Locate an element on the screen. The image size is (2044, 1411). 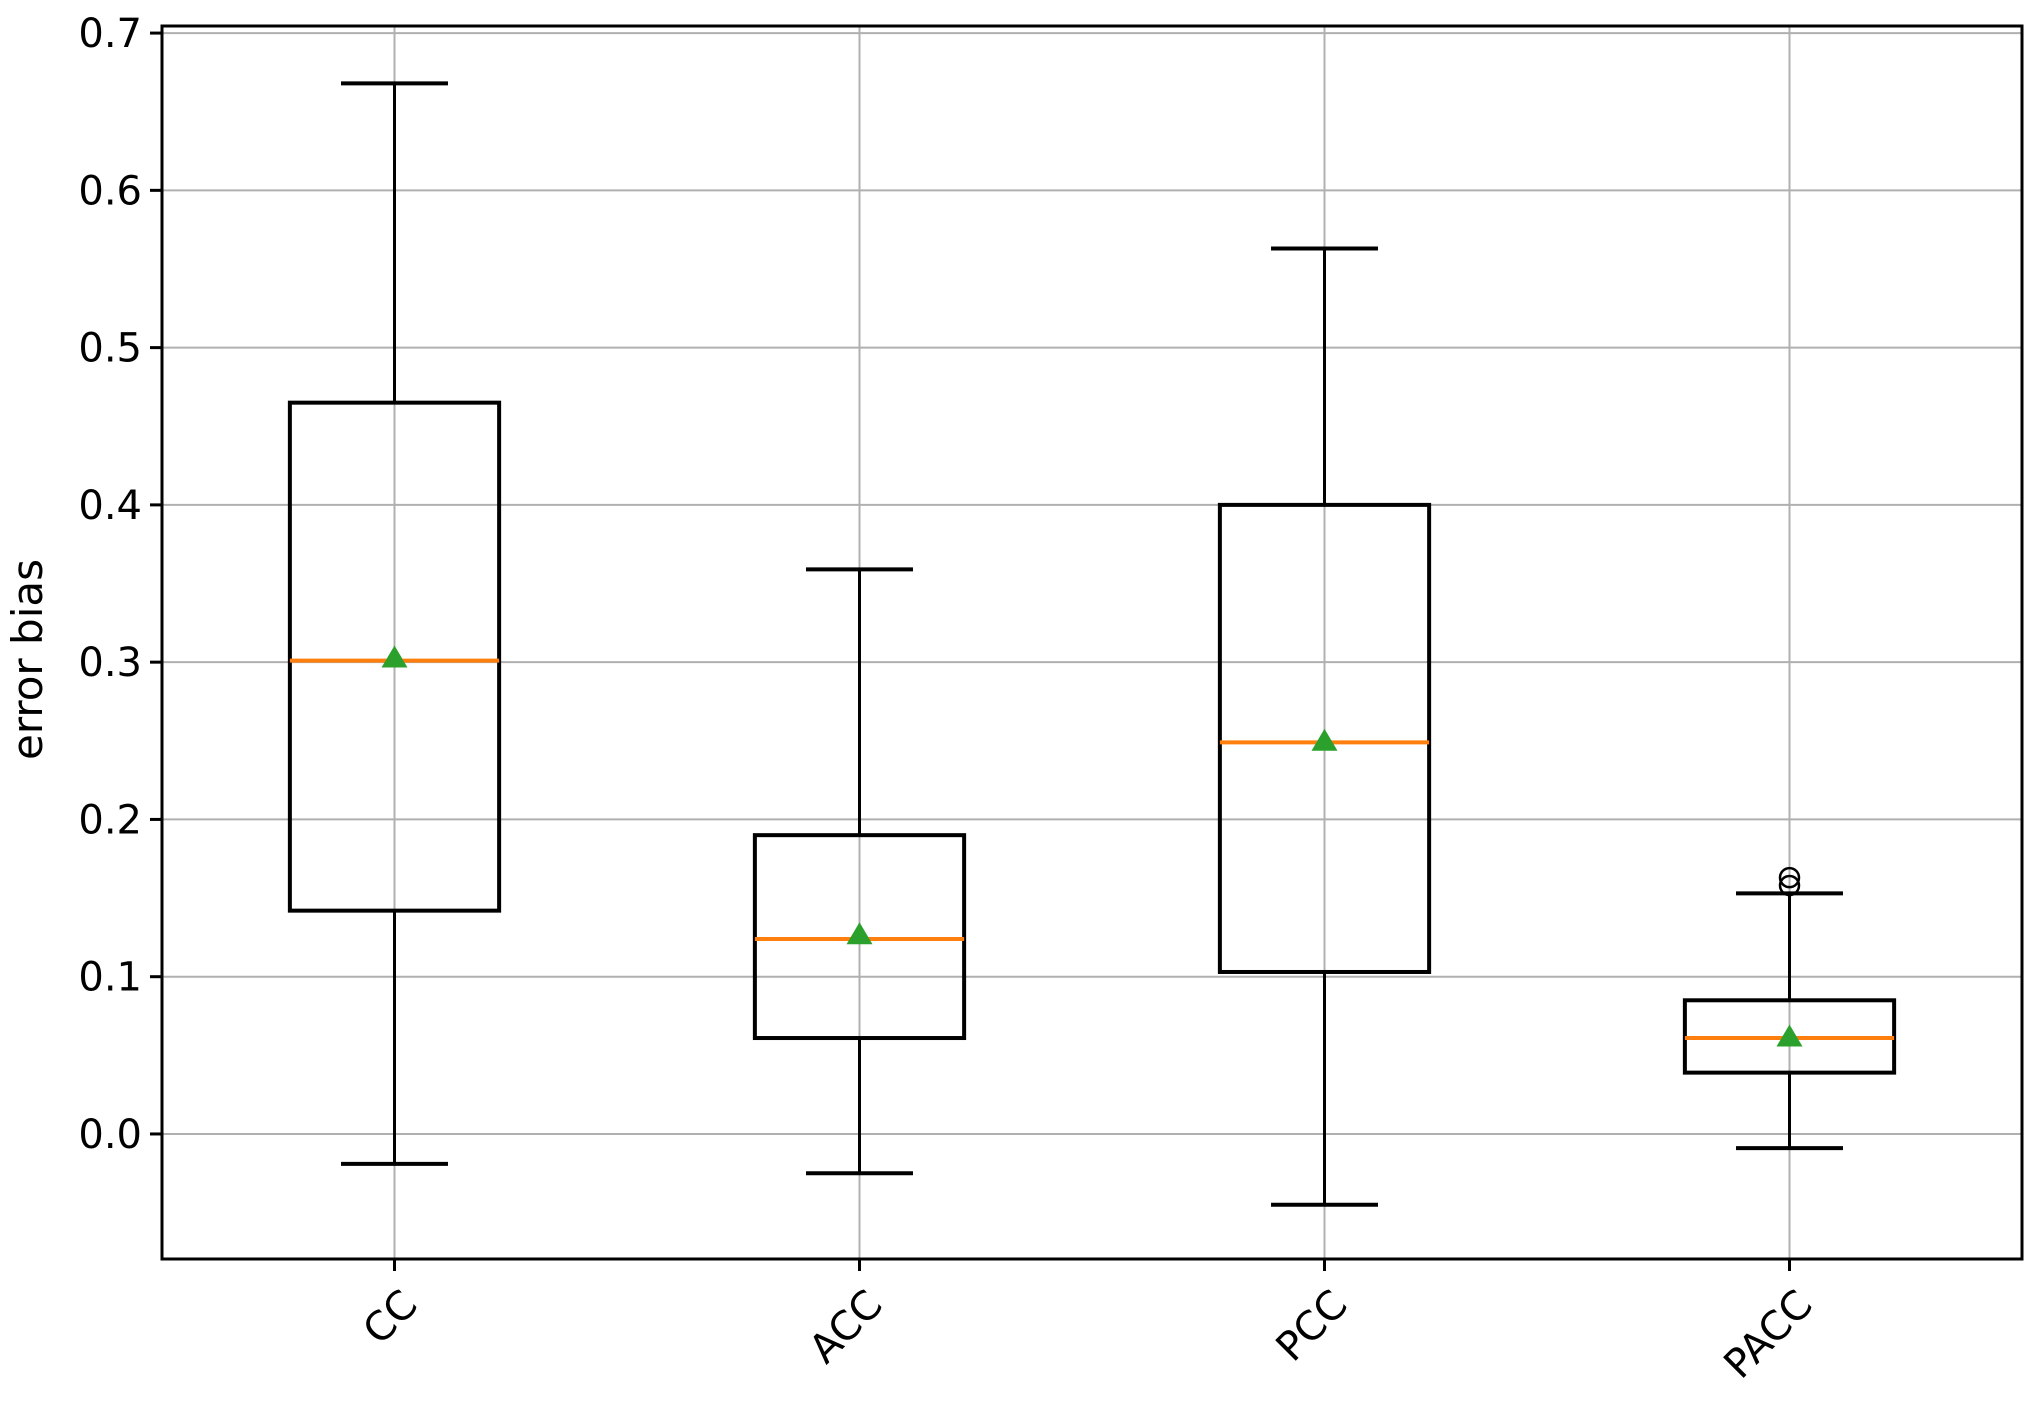
y-tick-label: 0.0 is located at coordinates (110, 1135).